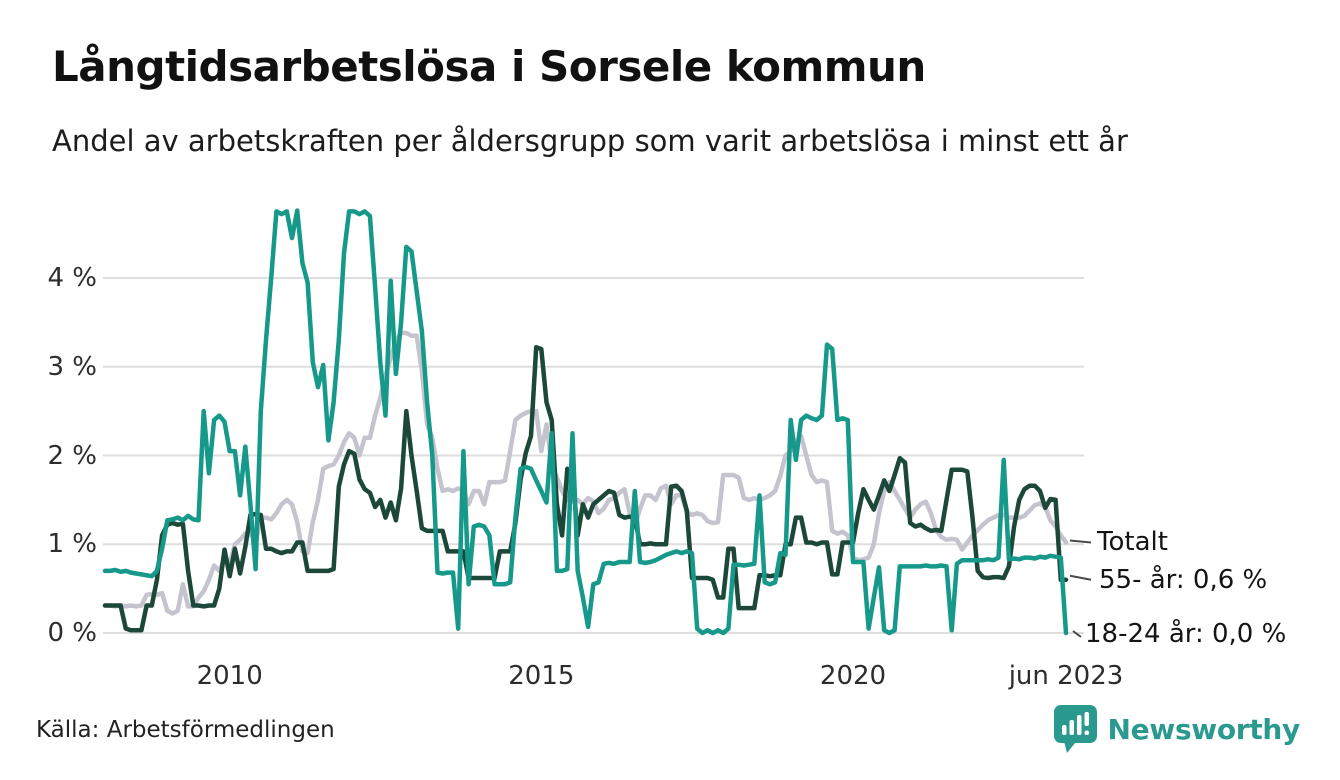 Image resolution: width=1340 pixels, height=780 pixels. Describe the element at coordinates (229, 676) in the screenshot. I see `x-axis-tick-label: 2010` at that location.